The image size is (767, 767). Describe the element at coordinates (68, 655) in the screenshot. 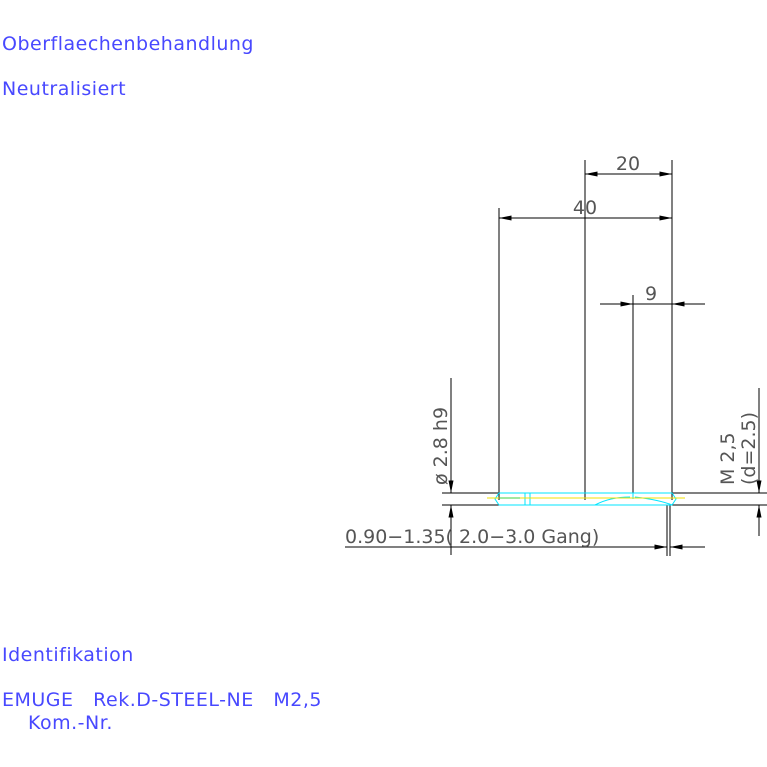

I see `identification-label: Identifikation` at that location.